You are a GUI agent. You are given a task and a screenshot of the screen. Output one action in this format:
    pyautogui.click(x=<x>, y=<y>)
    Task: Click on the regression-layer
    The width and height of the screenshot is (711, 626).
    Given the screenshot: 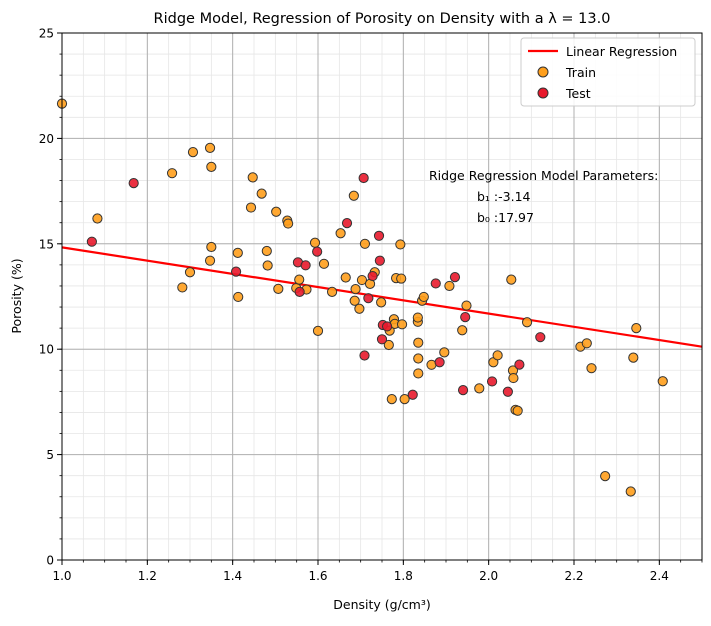 What is the action you would take?
    pyautogui.click(x=382, y=297)
    